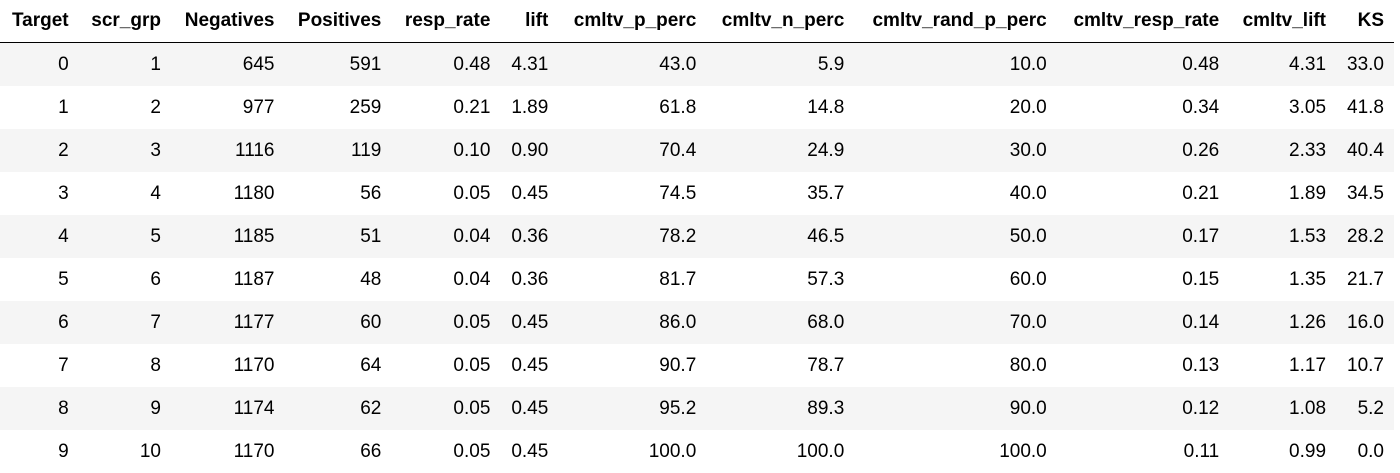 The height and width of the screenshot is (473, 1400). I want to click on cell-cmltv-resp-rate: 0.17, so click(1143, 236).